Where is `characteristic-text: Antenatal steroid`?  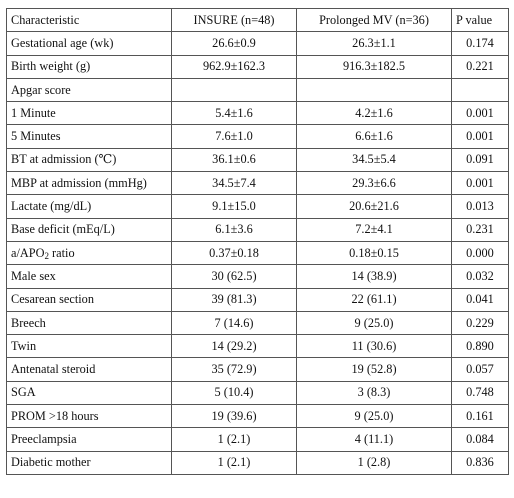 characteristic-text: Antenatal steroid is located at coordinates (53, 369).